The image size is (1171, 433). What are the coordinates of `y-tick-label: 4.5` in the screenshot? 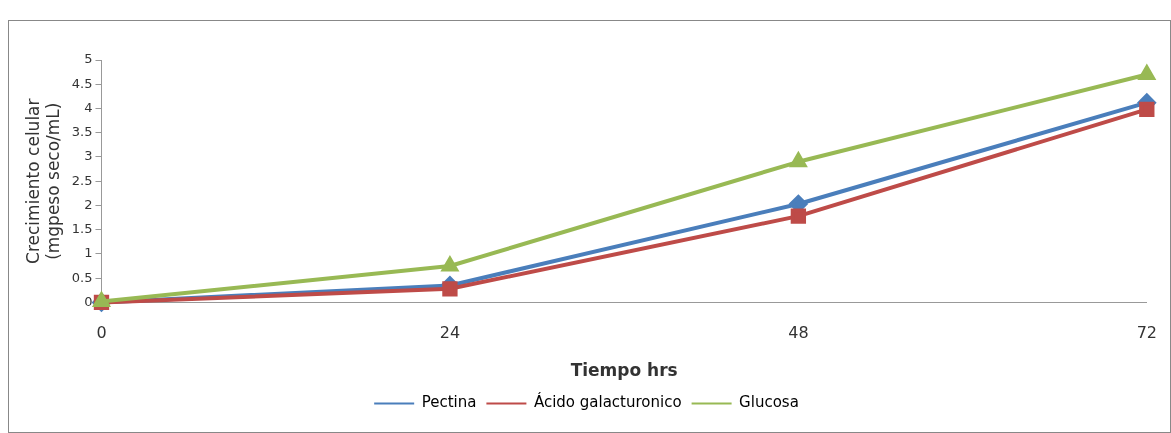 It's located at (82, 83).